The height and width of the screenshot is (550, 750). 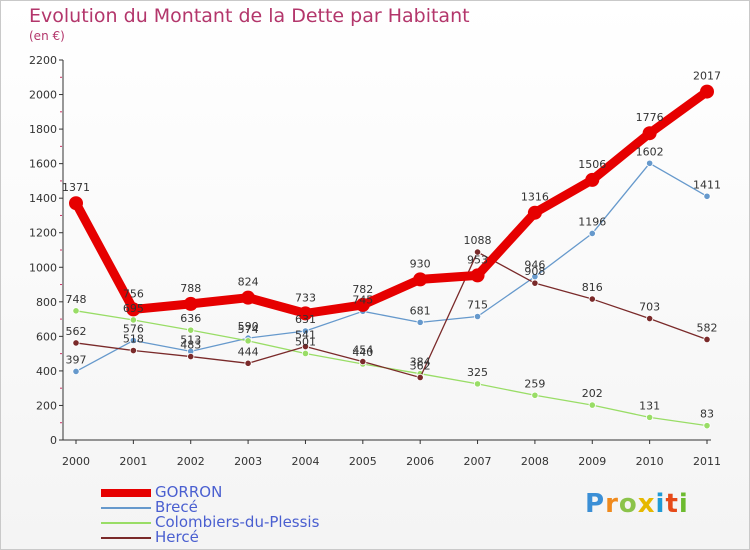 What do you see at coordinates (612, 504) in the screenshot?
I see `logo-letter: r` at bounding box center [612, 504].